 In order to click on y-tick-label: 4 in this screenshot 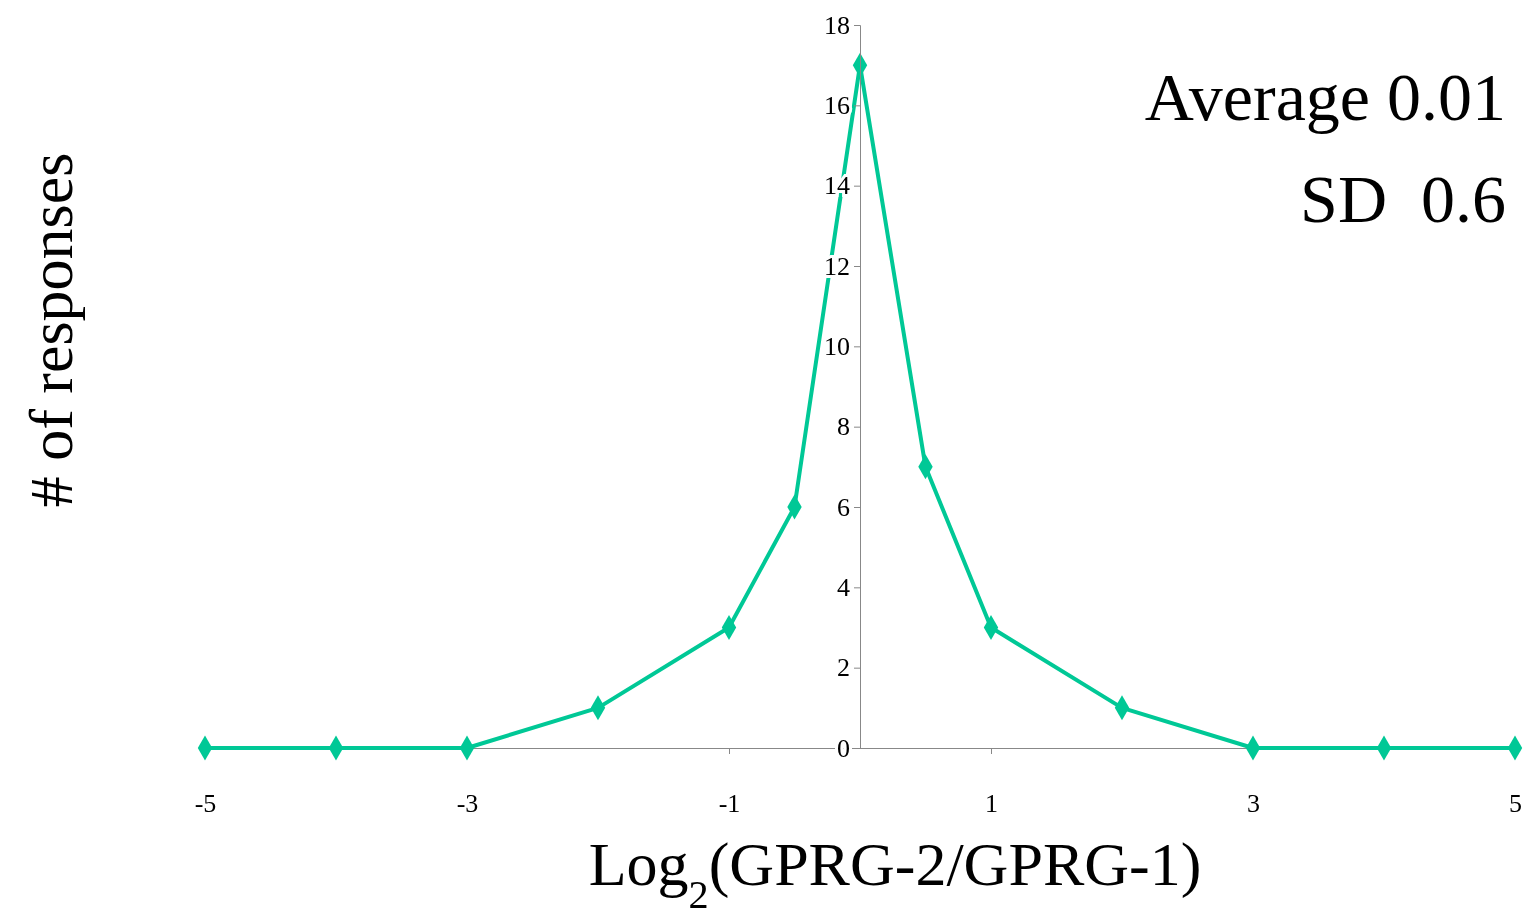, I will do `click(843, 588)`.